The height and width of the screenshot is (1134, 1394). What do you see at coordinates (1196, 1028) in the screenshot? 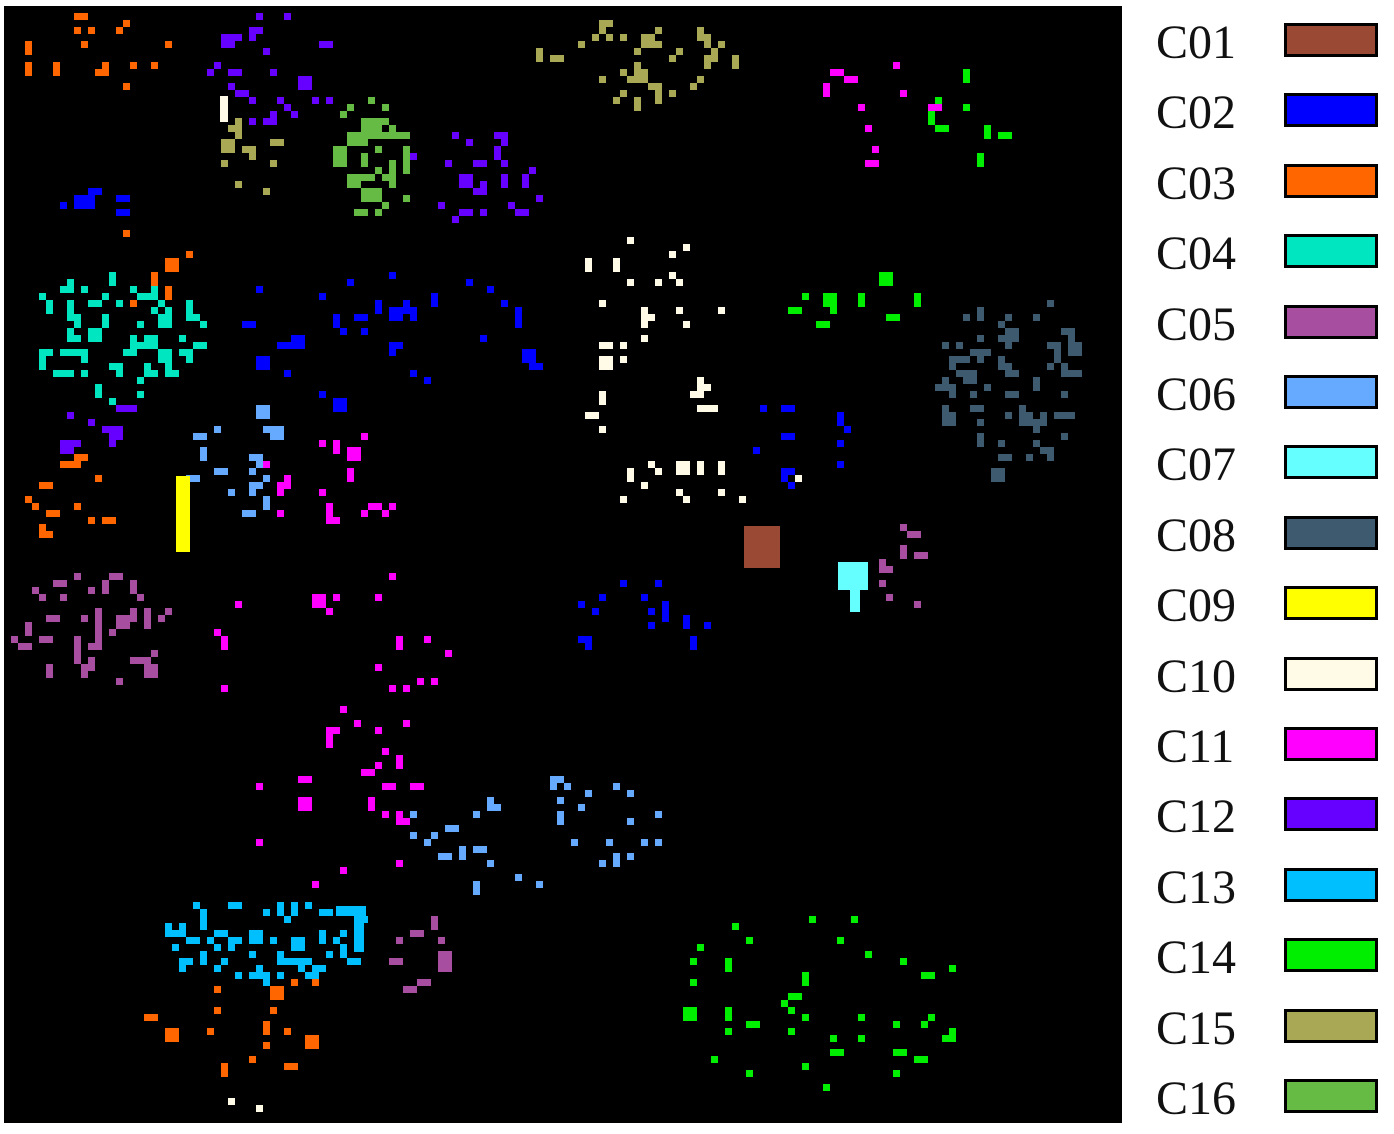
I see `legend-label: C15` at bounding box center [1196, 1028].